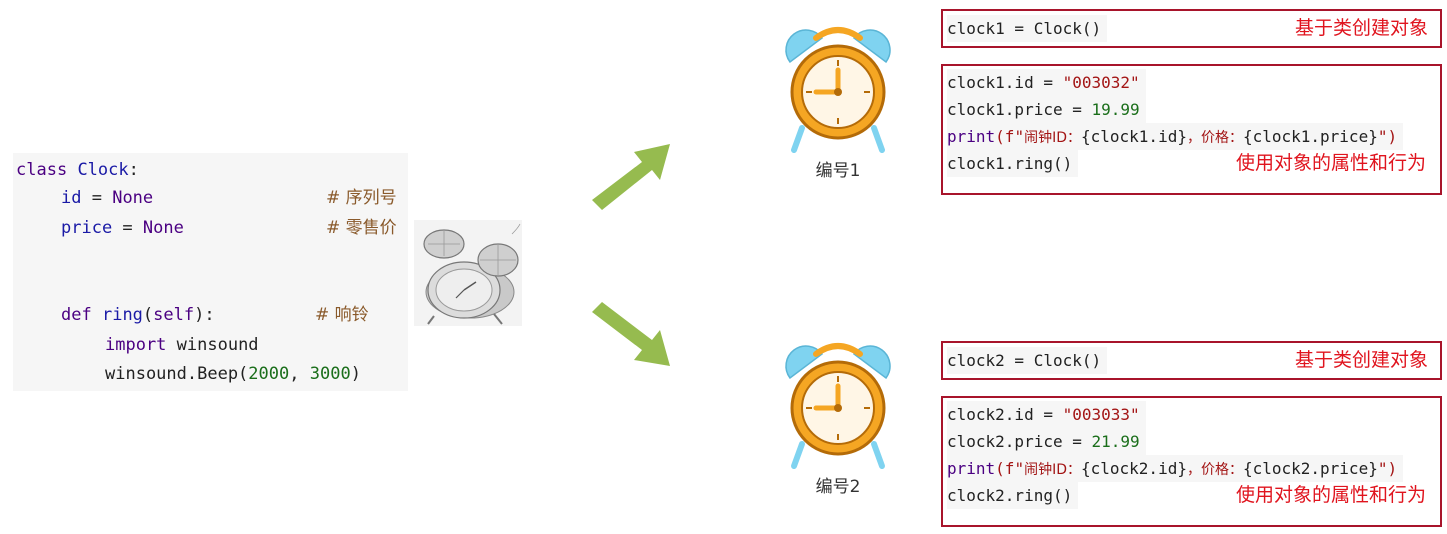  Describe the element at coordinates (1009, 468) in the screenshot. I see `object2-print-open: (f"` at that location.